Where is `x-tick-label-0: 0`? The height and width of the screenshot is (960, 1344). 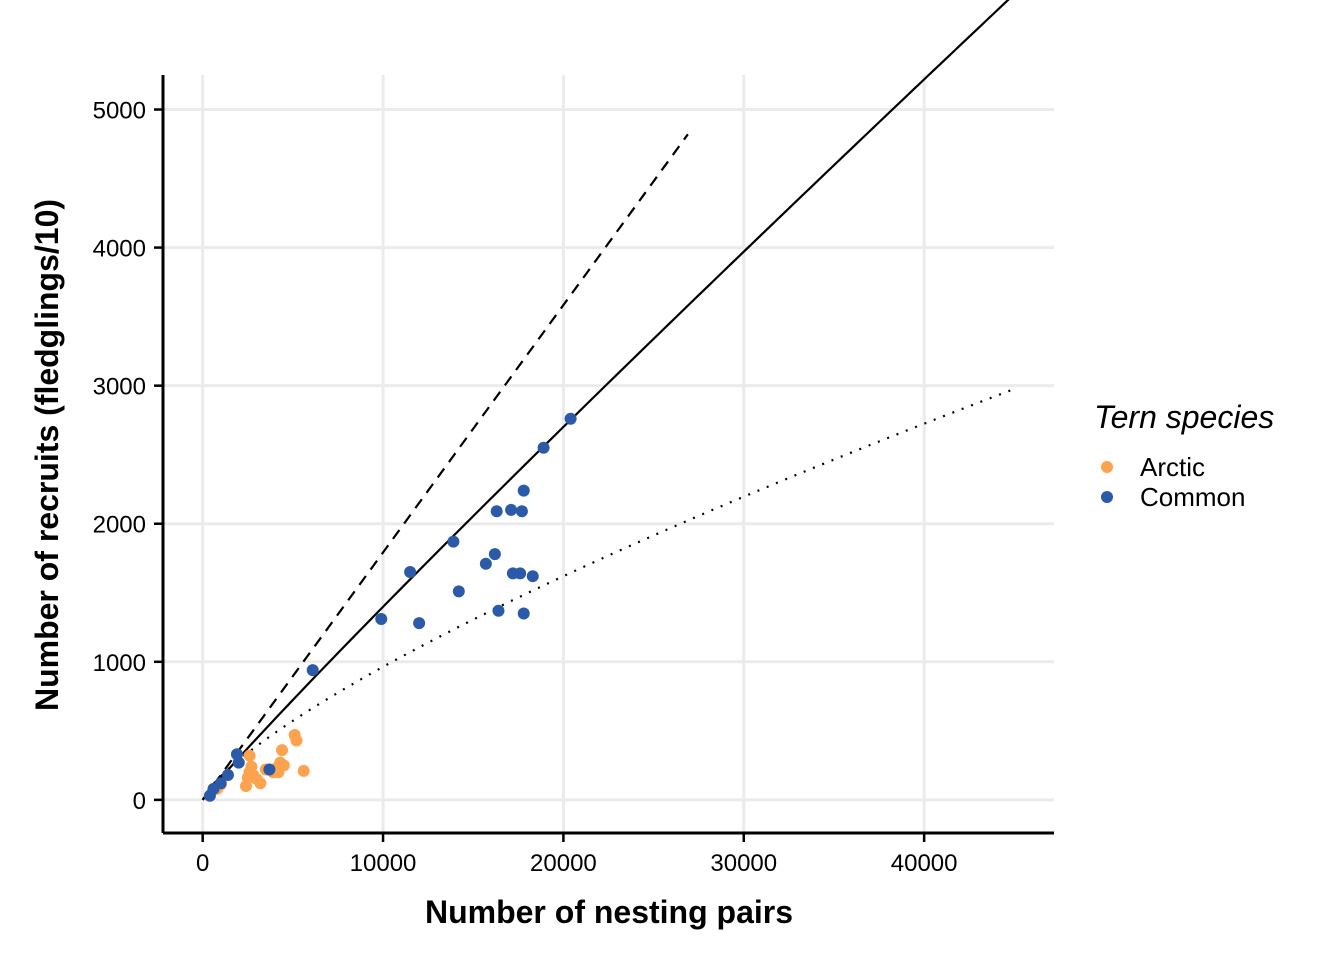
x-tick-label-0: 0 is located at coordinates (202, 863).